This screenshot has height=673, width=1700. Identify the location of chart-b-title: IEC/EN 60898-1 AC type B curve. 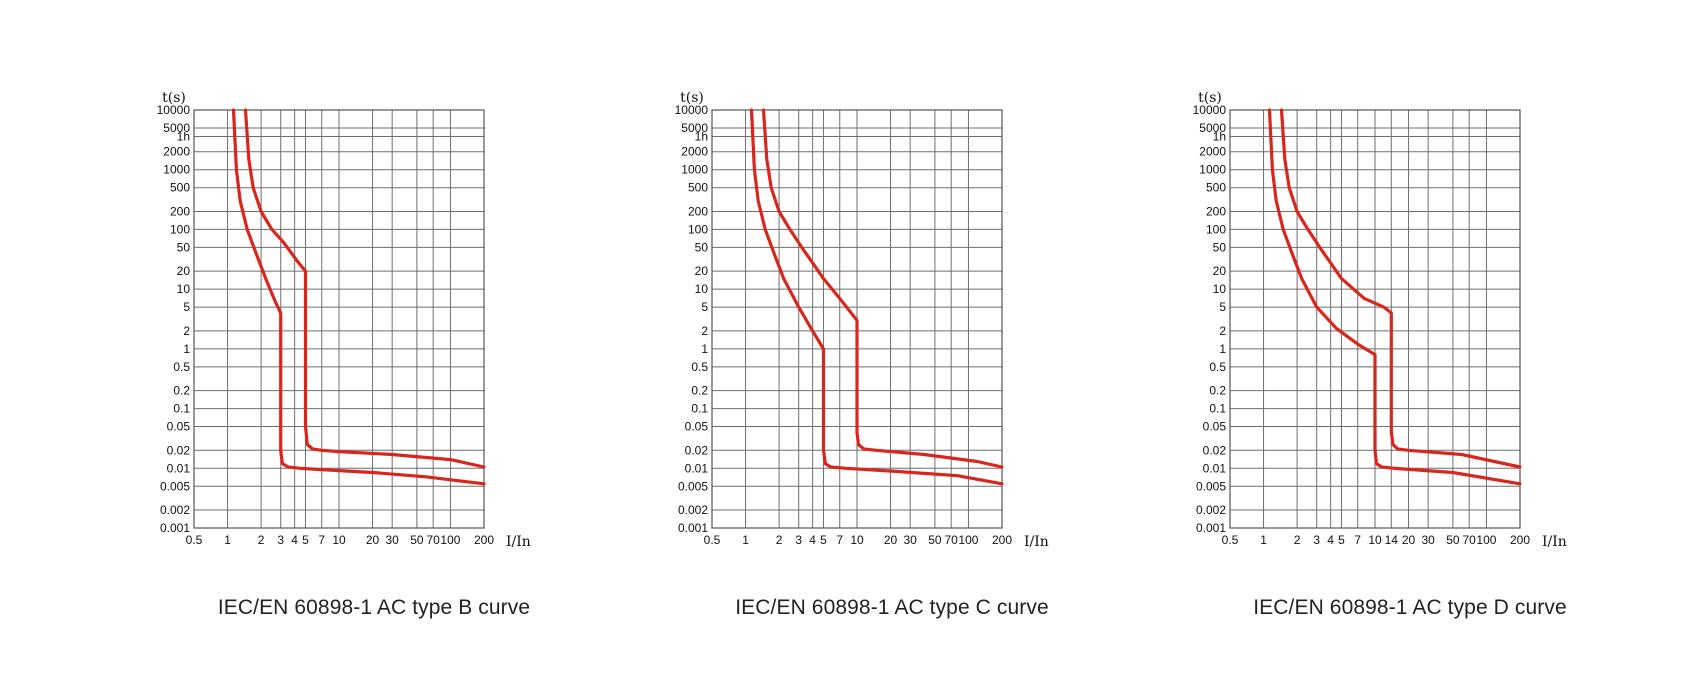
(374, 607).